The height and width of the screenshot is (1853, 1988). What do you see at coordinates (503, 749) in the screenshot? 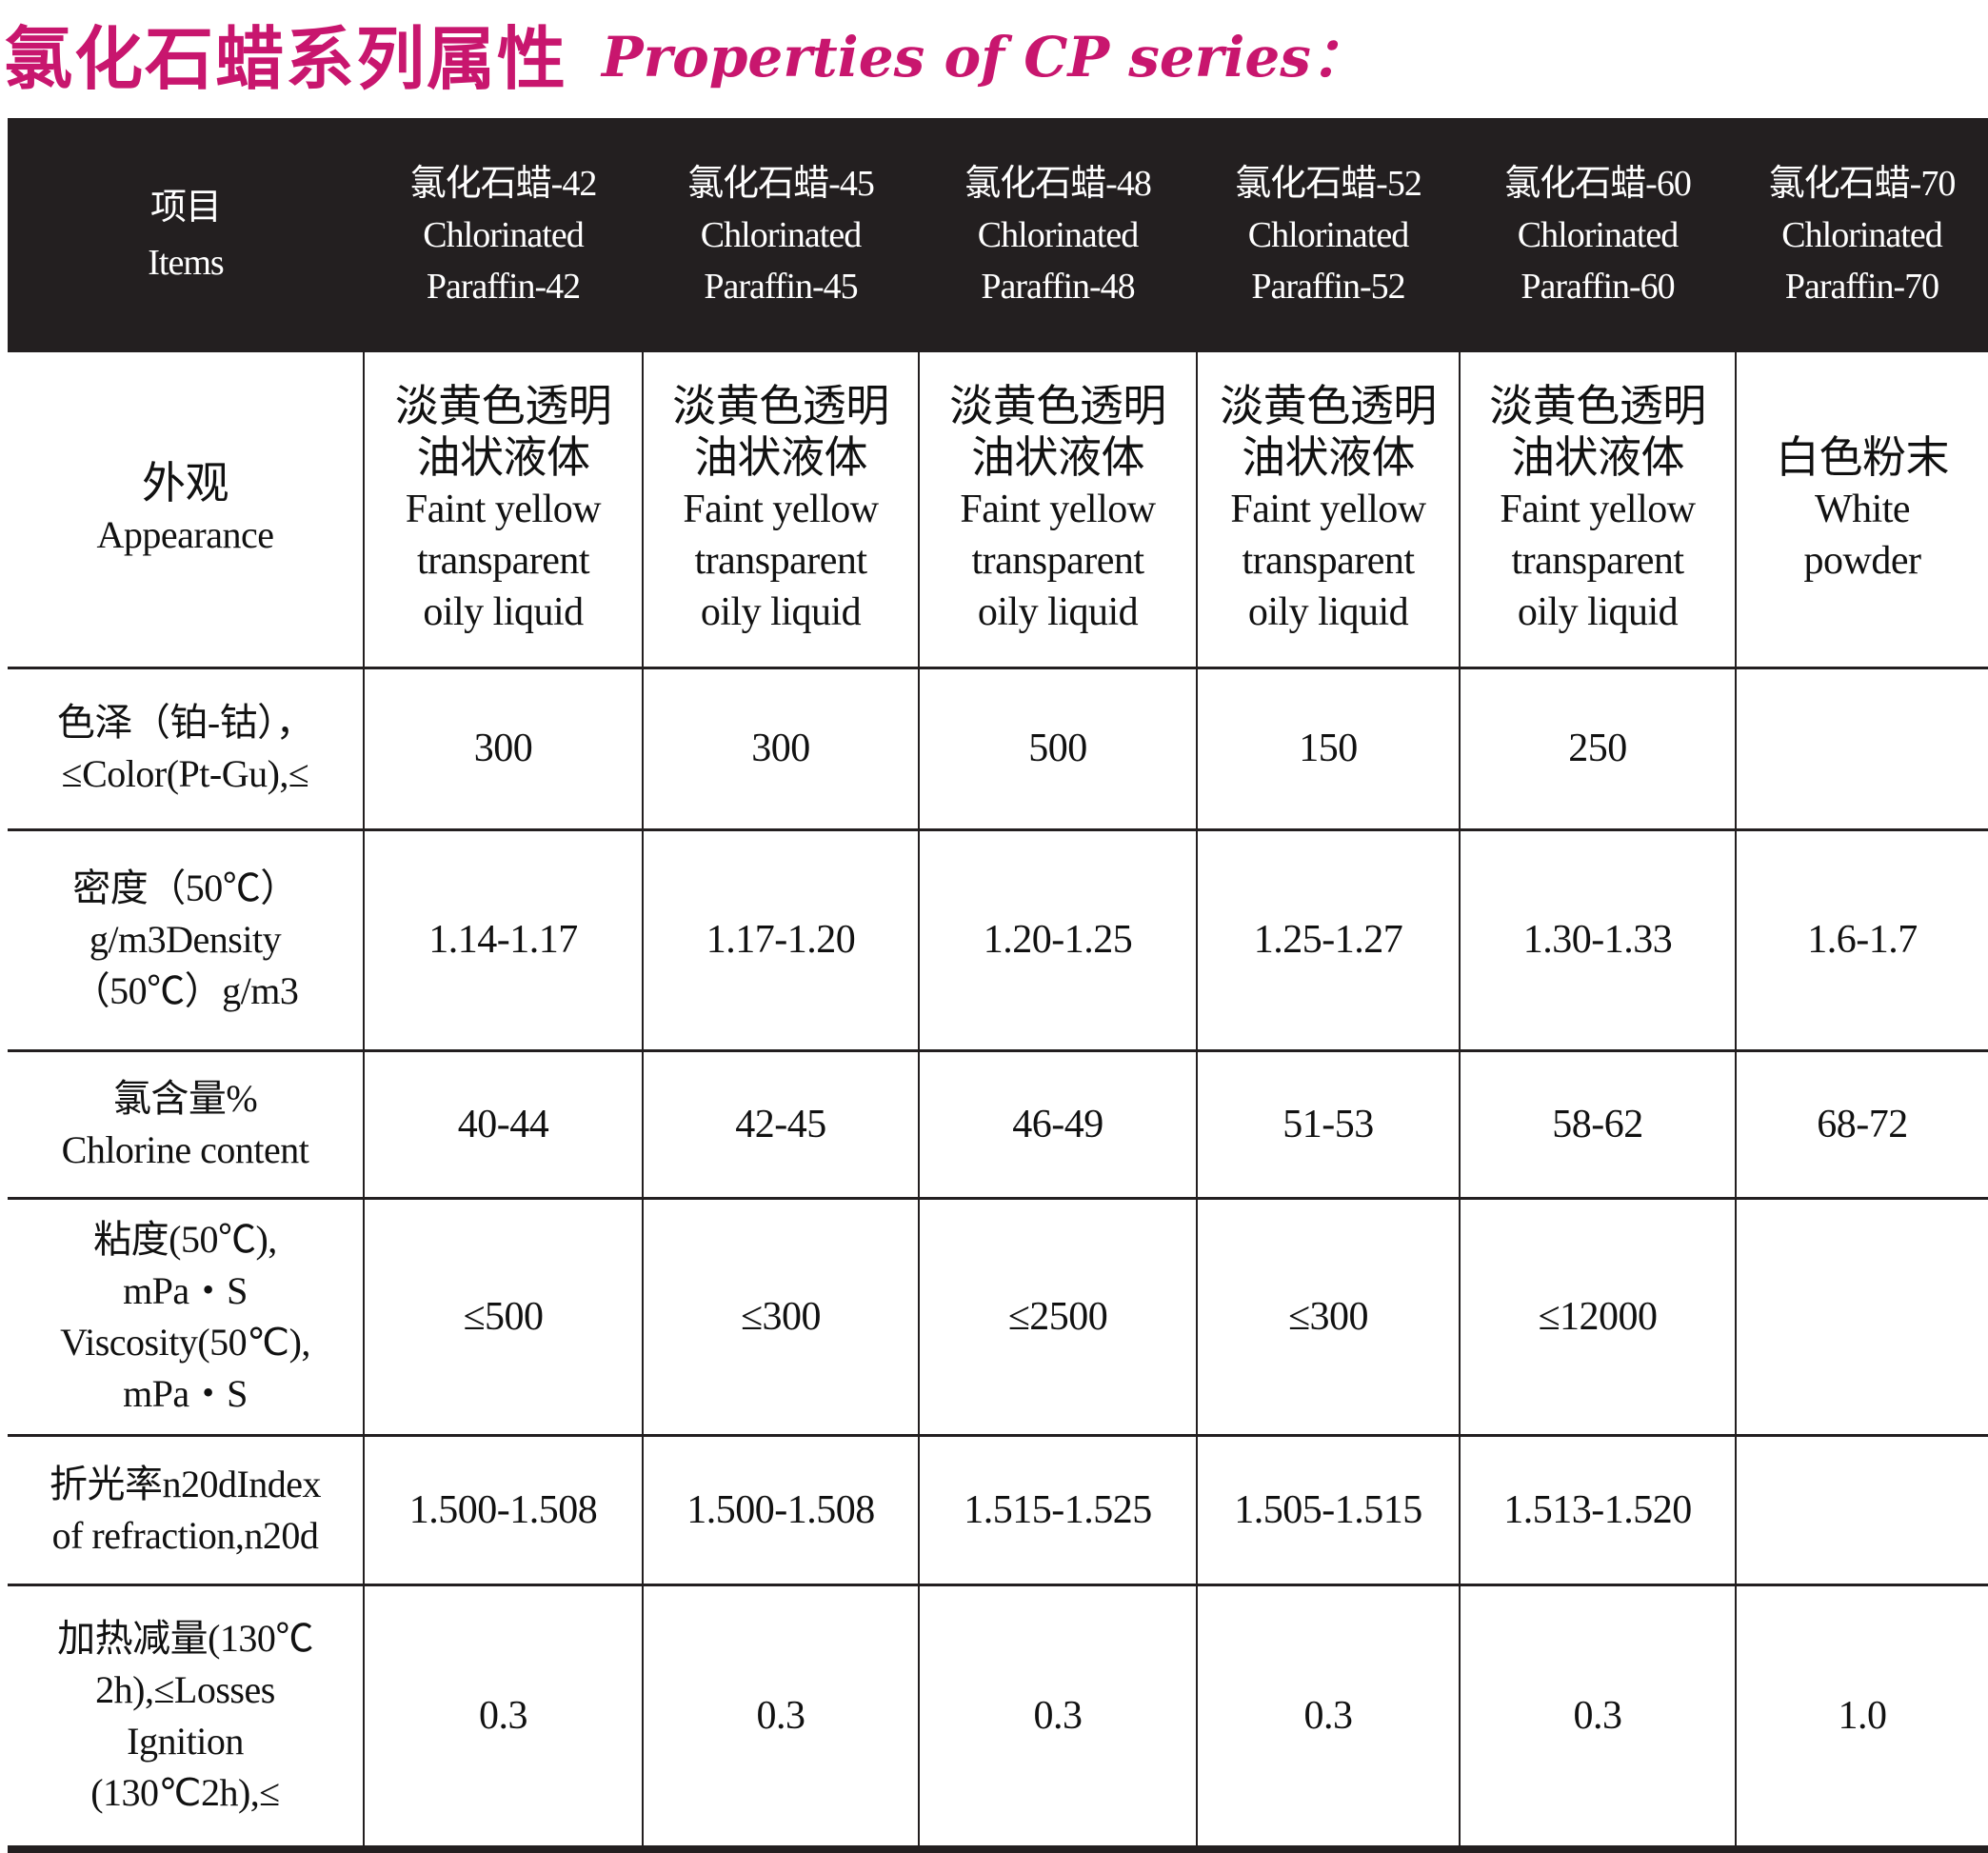
I see `color-cp42: 300` at bounding box center [503, 749].